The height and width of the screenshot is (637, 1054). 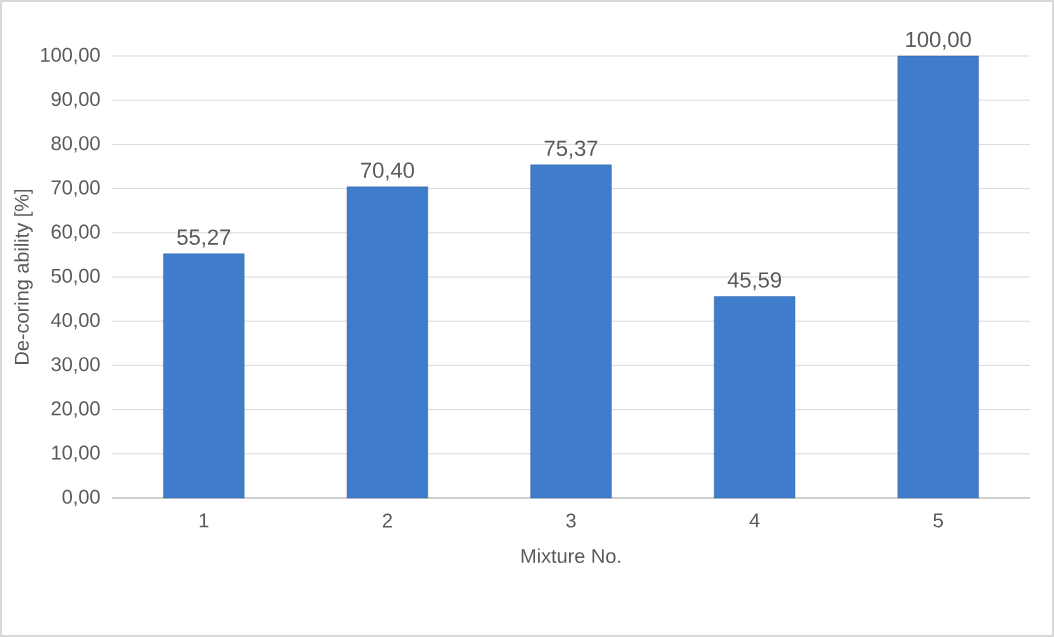 I want to click on y-tick-label: 70,00, so click(x=75, y=188).